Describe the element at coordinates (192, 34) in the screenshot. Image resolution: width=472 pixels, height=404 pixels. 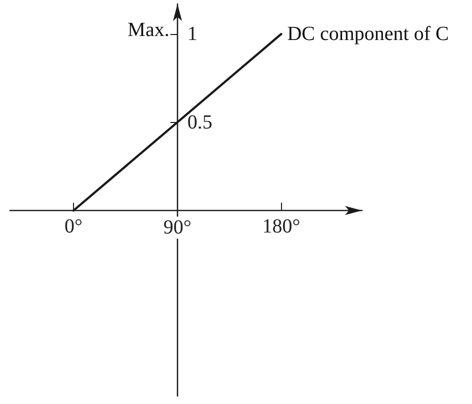
I see `y-tick-label: 1` at that location.